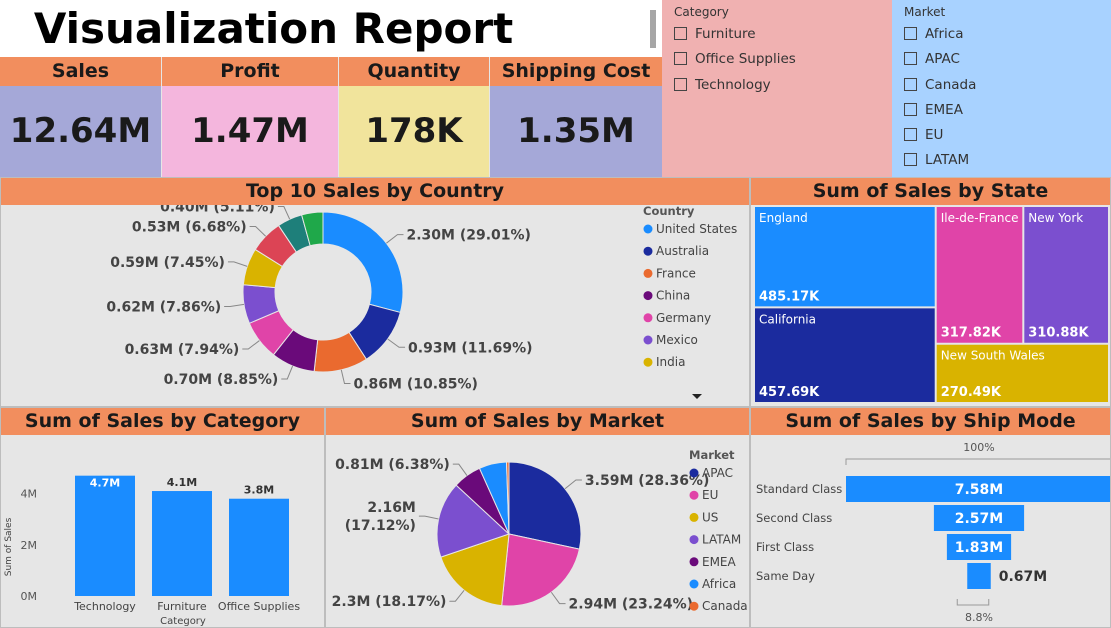  What do you see at coordinates (944, 110) in the screenshot?
I see `market-option-label: EMEA` at bounding box center [944, 110].